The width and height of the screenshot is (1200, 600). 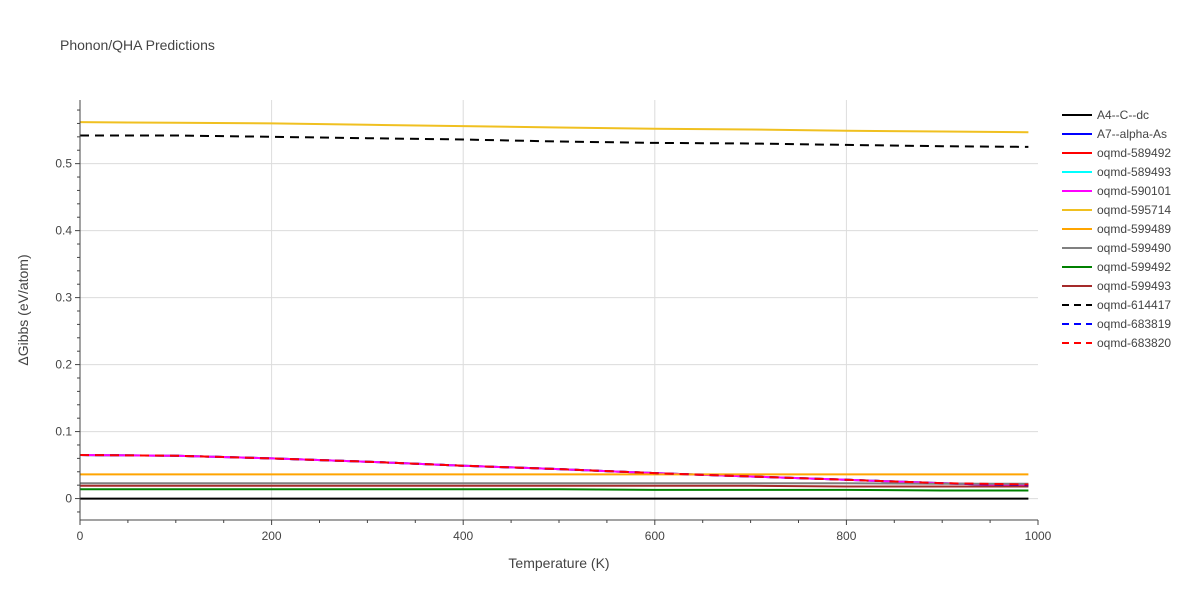 I want to click on legend-label: oqmd-599489, so click(x=1134, y=229).